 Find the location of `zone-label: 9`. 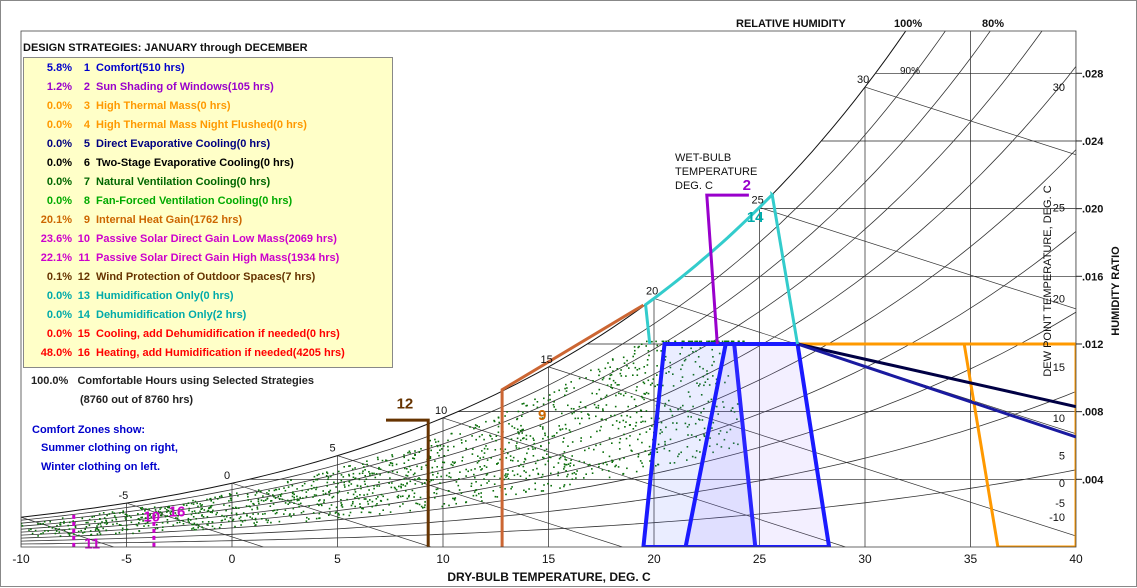

zone-label: 9 is located at coordinates (542, 415).